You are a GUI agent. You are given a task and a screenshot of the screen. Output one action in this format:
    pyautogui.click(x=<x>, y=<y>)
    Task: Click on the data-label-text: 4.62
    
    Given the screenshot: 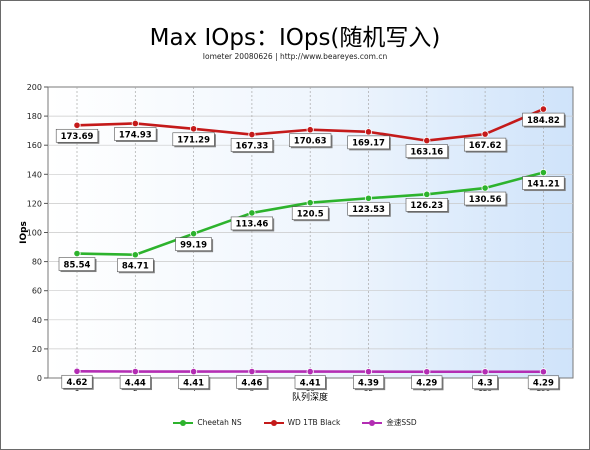 What is the action you would take?
    pyautogui.click(x=77, y=383)
    